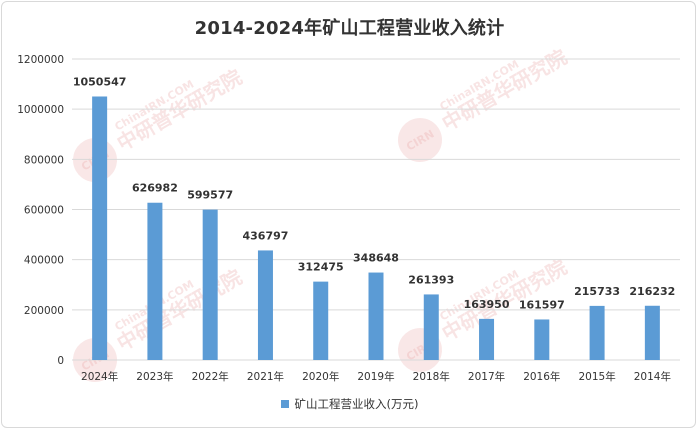 The height and width of the screenshot is (431, 699). What do you see at coordinates (320, 376) in the screenshot?
I see `x-tick-label: 2020年` at bounding box center [320, 376].